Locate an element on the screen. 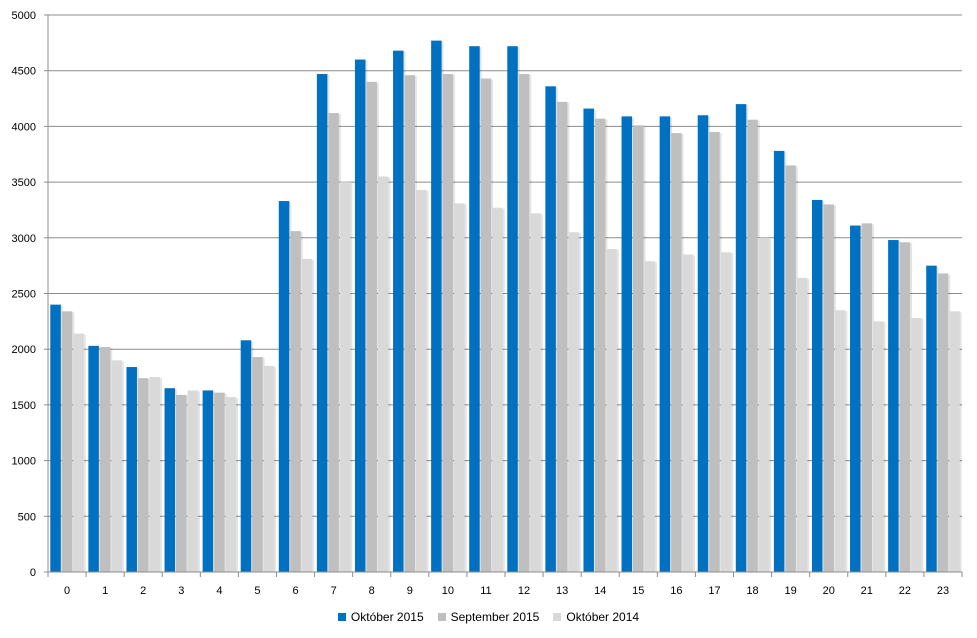 The height and width of the screenshot is (638, 977). x-tick-label: 1 is located at coordinates (105, 591).